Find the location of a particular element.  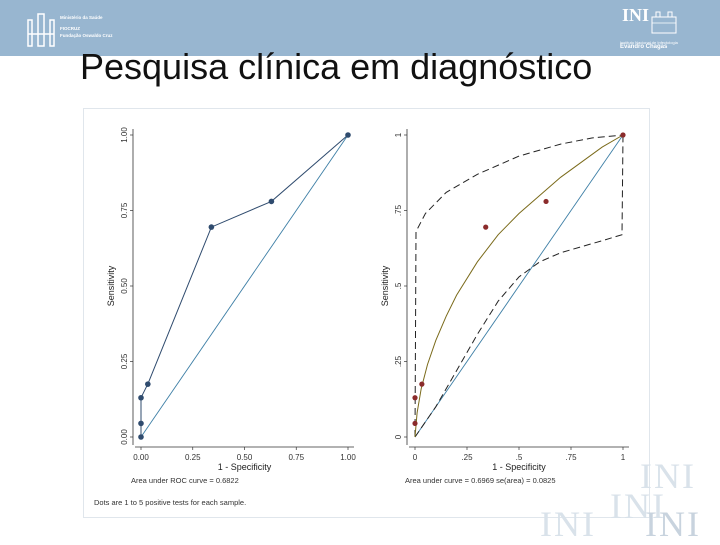

y-tick-label: .25 is located at coordinates (398, 361).